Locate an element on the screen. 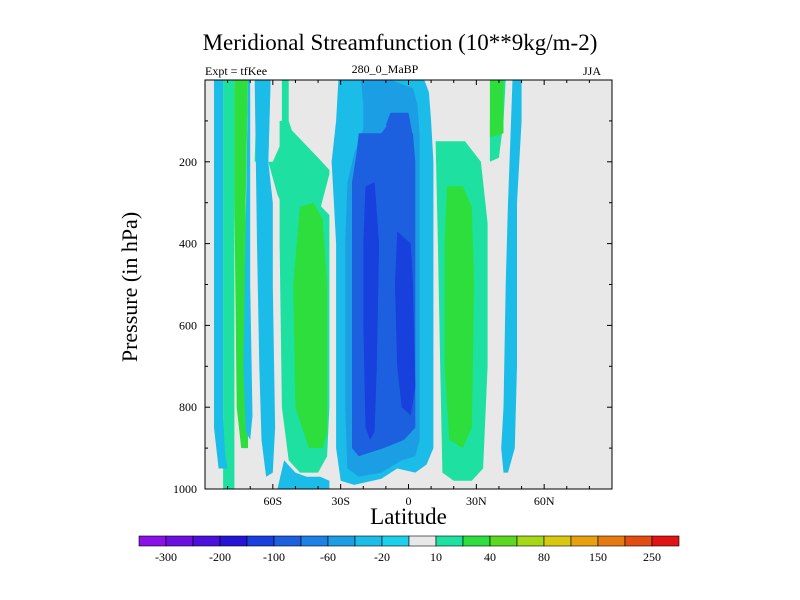  chart-subtitle: 280_0_MaBP is located at coordinates (385, 69).